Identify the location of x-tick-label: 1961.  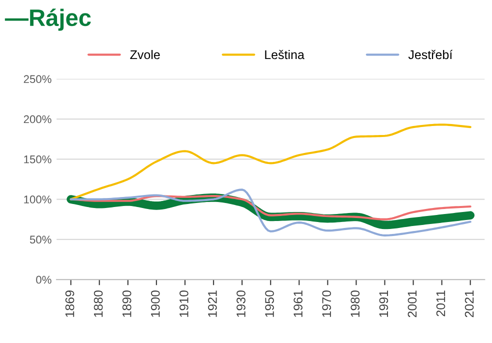
(298, 303).